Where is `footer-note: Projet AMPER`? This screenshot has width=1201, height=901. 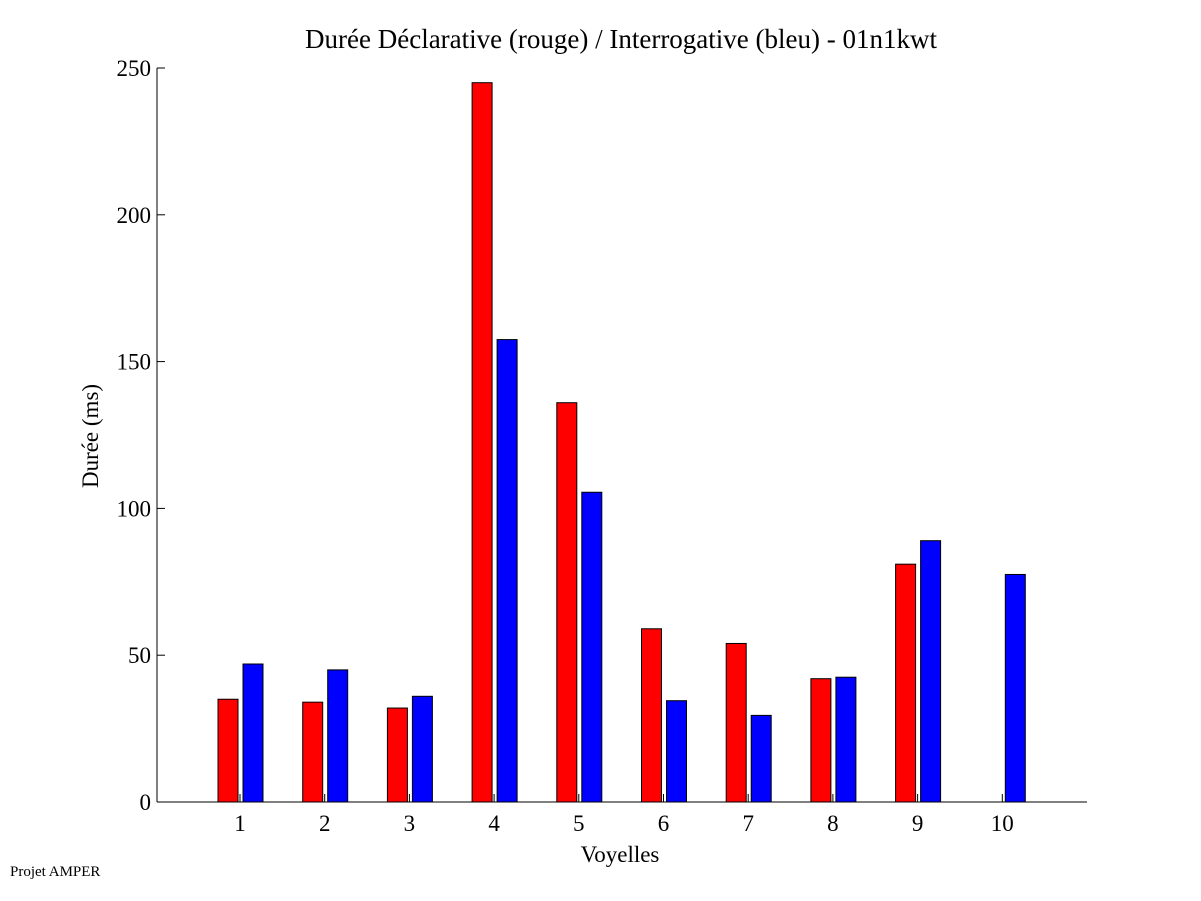
footer-note: Projet AMPER is located at coordinates (55, 872).